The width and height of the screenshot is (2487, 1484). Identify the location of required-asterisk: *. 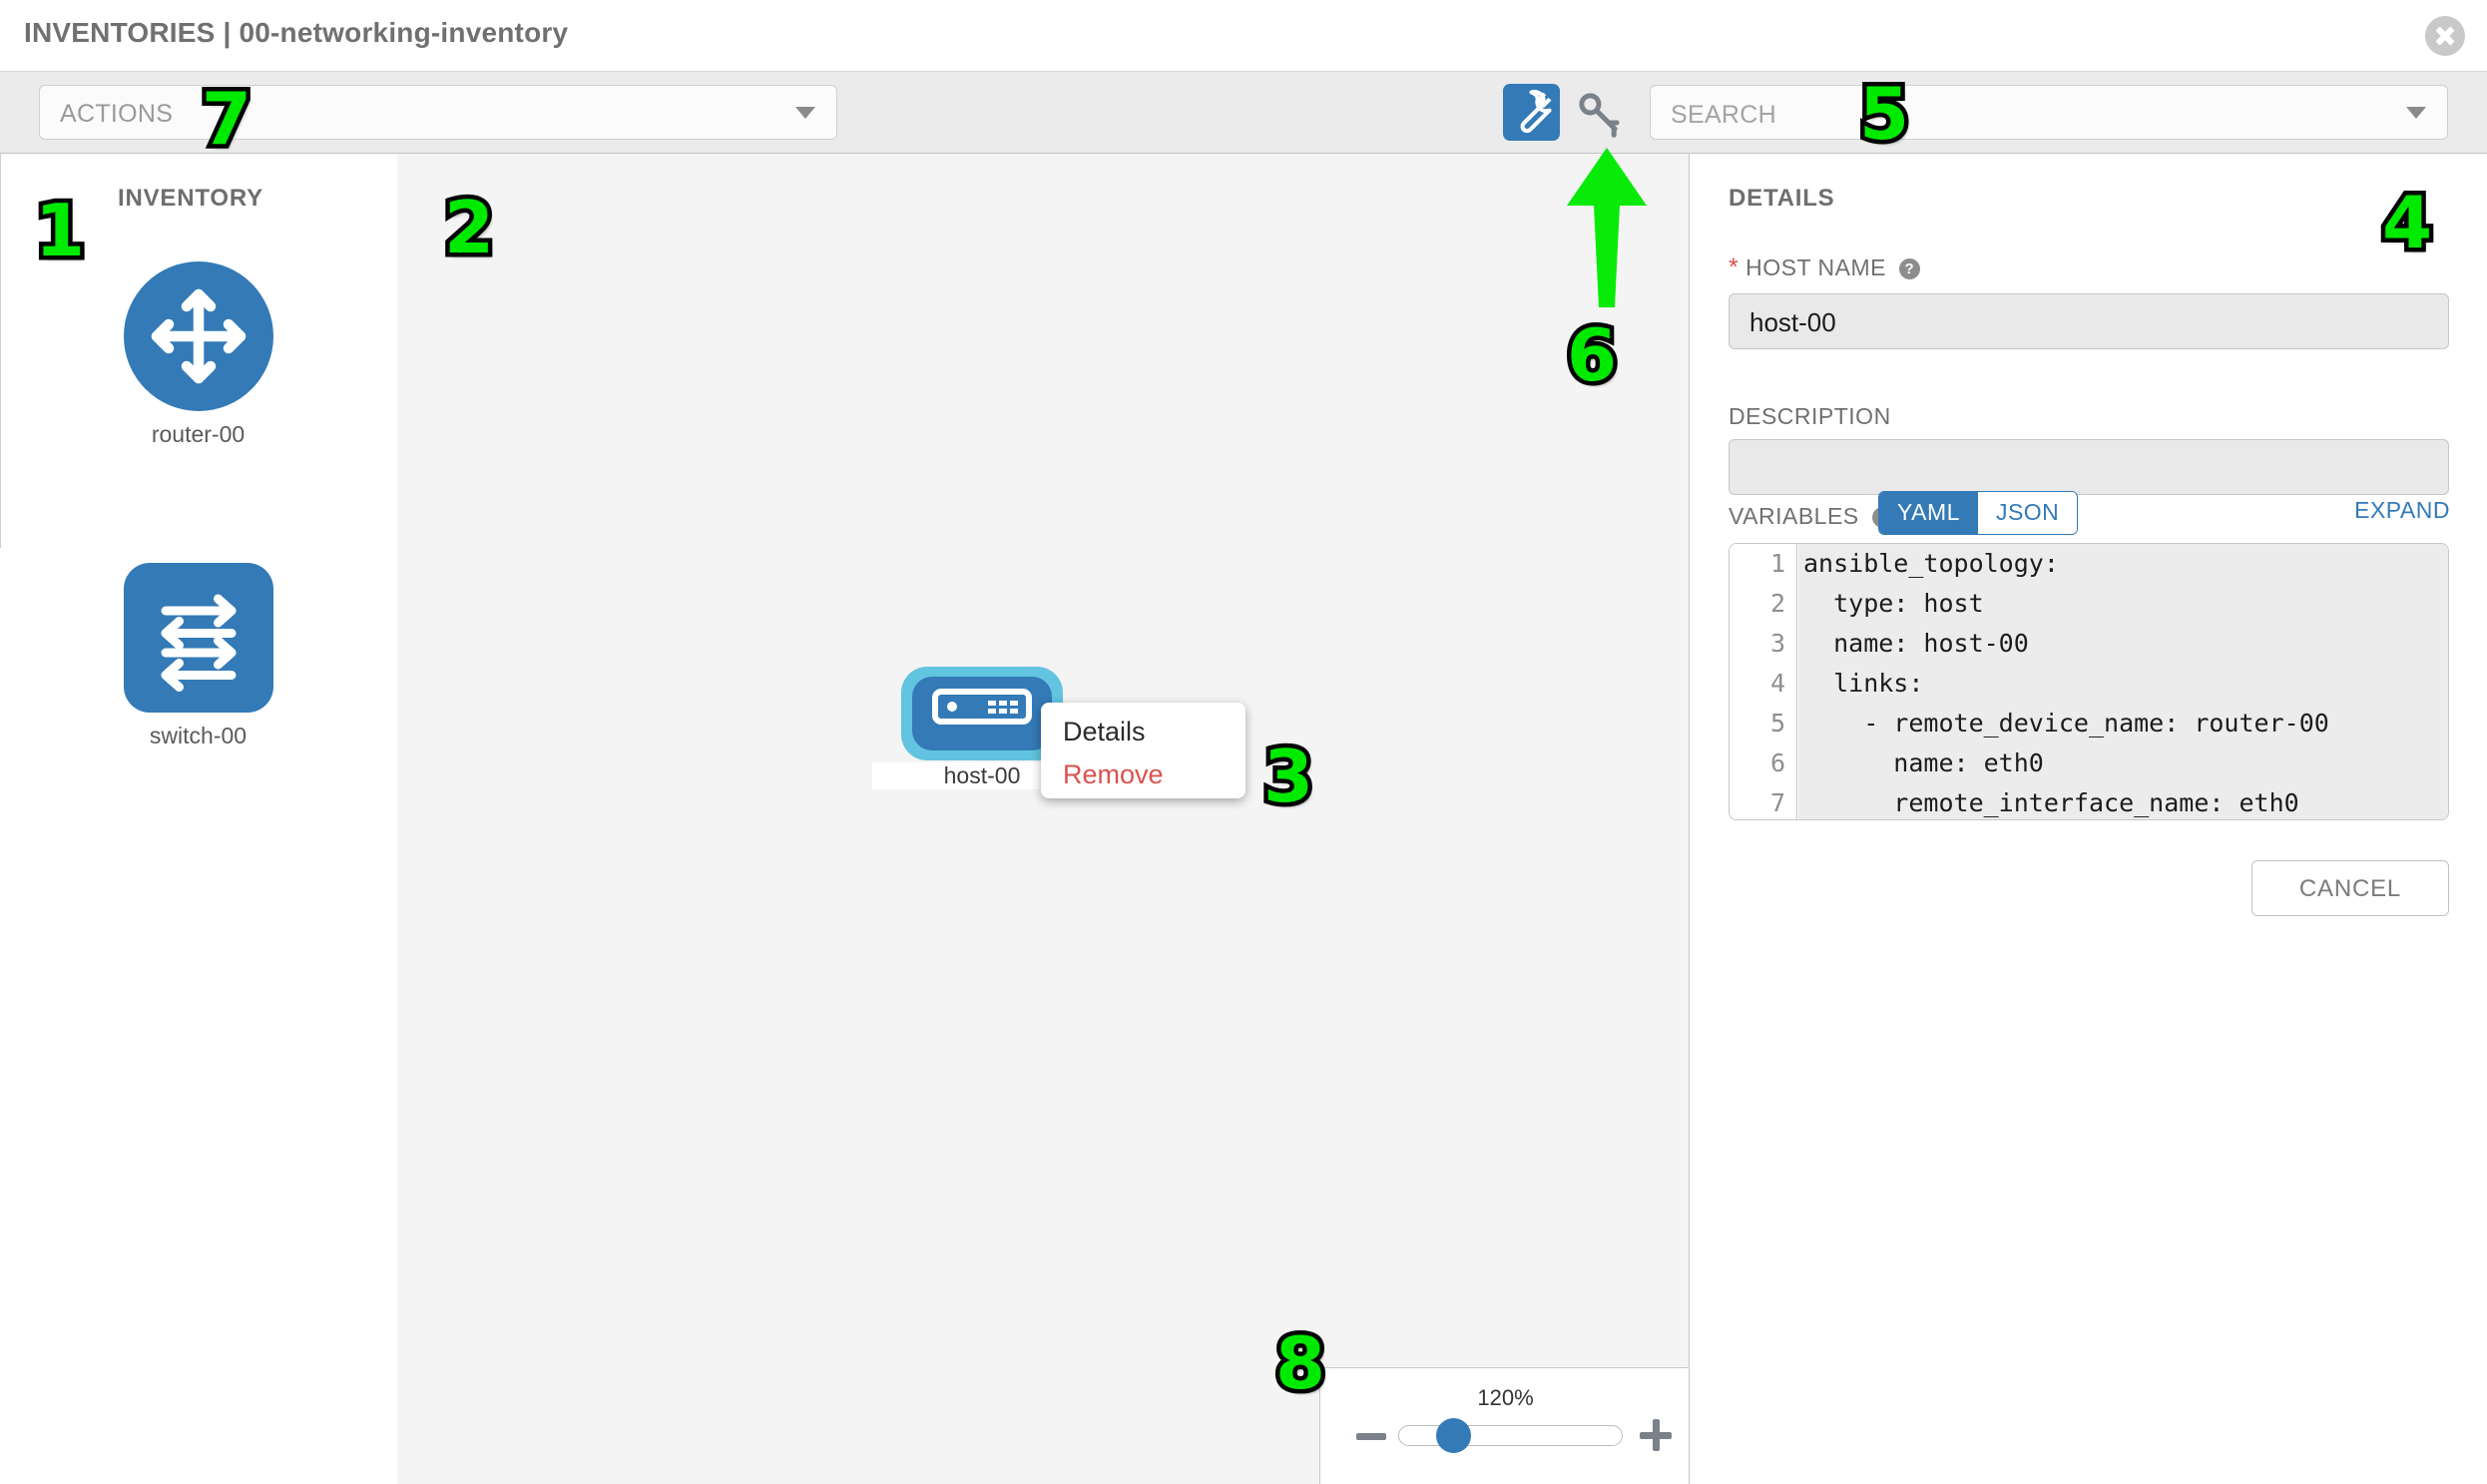
(1734, 267).